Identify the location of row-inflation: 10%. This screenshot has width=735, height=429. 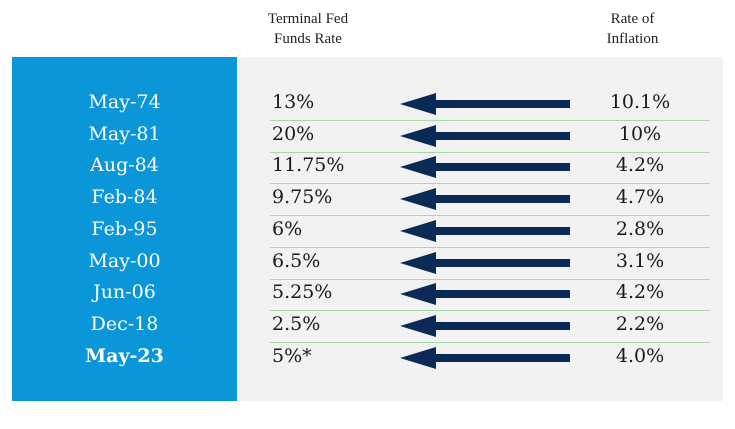
(640, 133).